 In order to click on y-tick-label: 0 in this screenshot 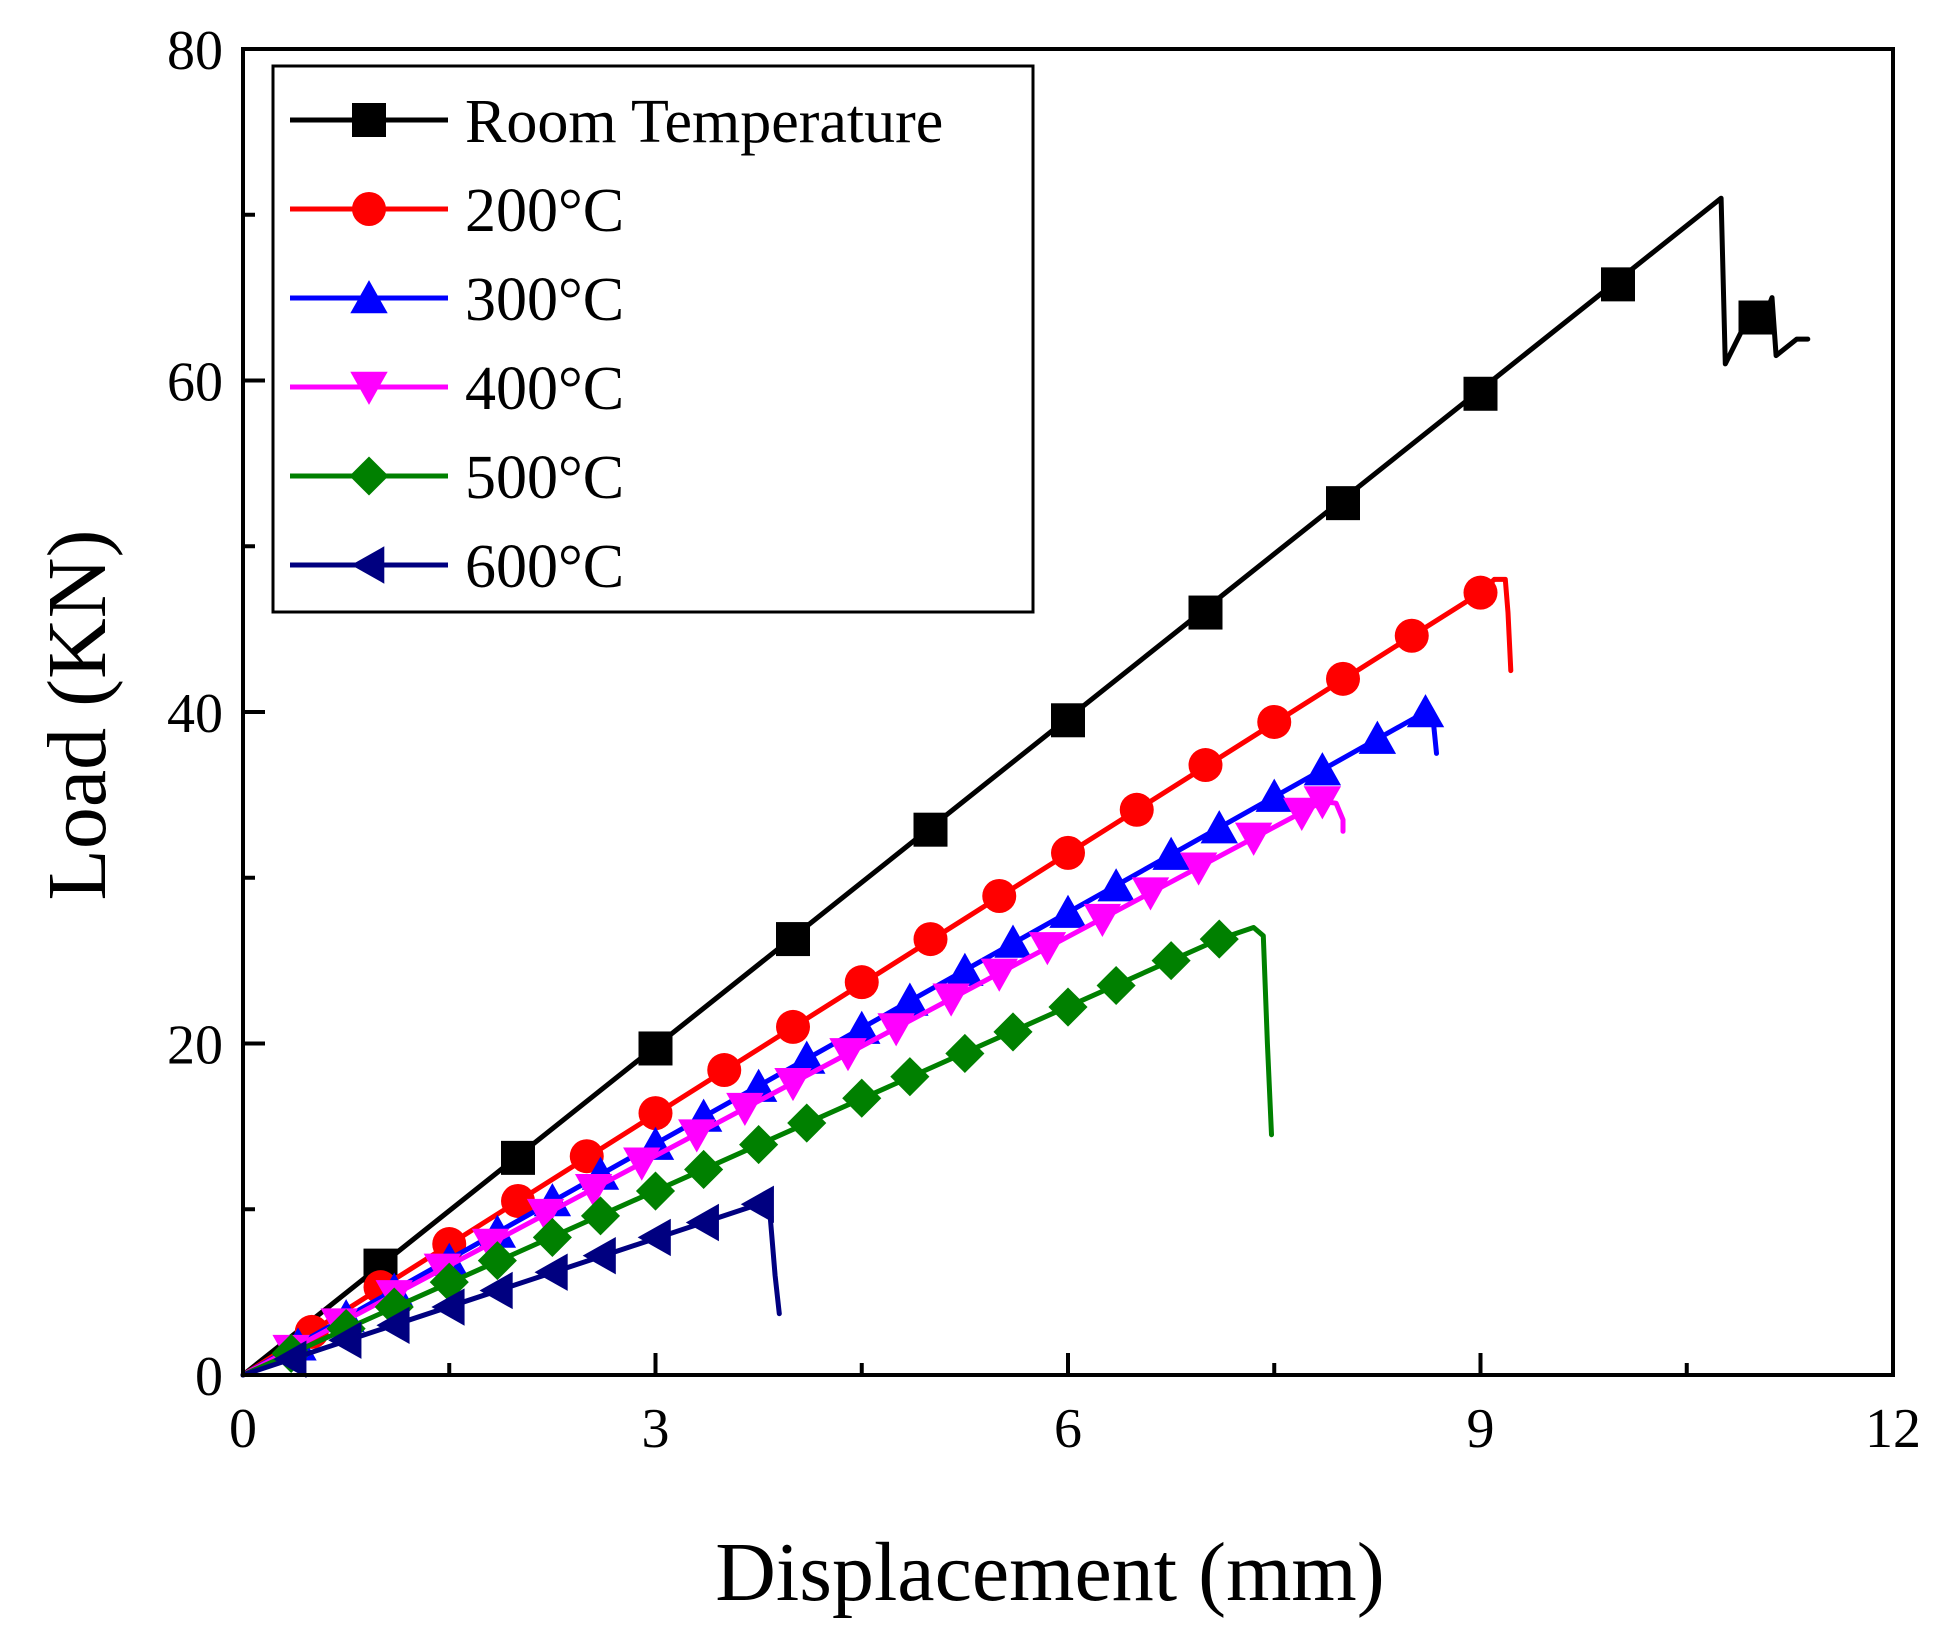, I will do `click(209, 1377)`.